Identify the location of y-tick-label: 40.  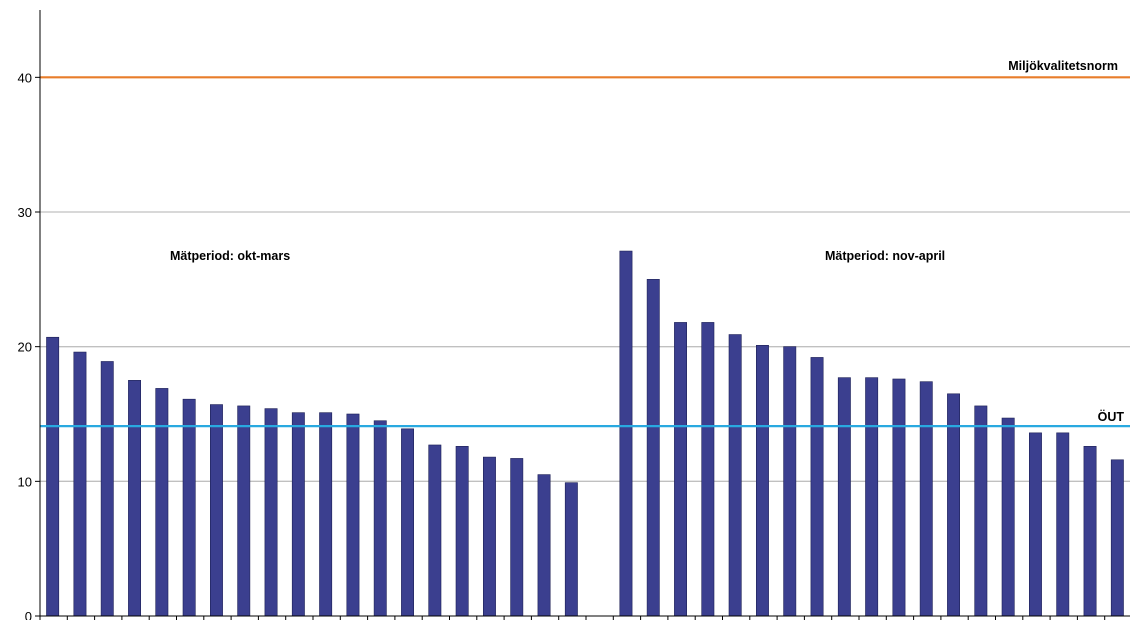
(25, 77).